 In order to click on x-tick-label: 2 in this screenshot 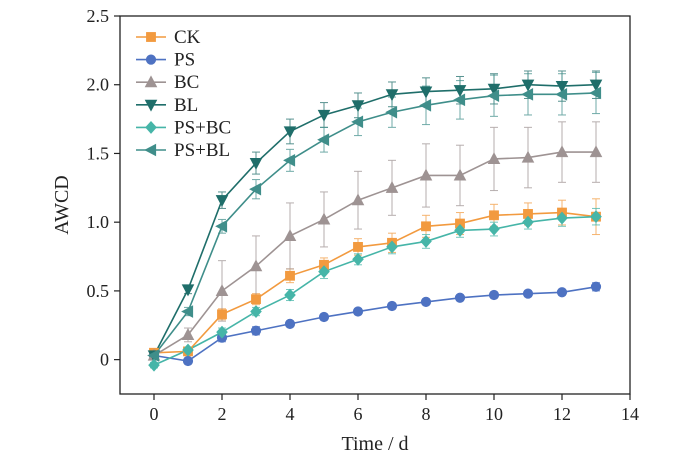, I will do `click(222, 414)`.